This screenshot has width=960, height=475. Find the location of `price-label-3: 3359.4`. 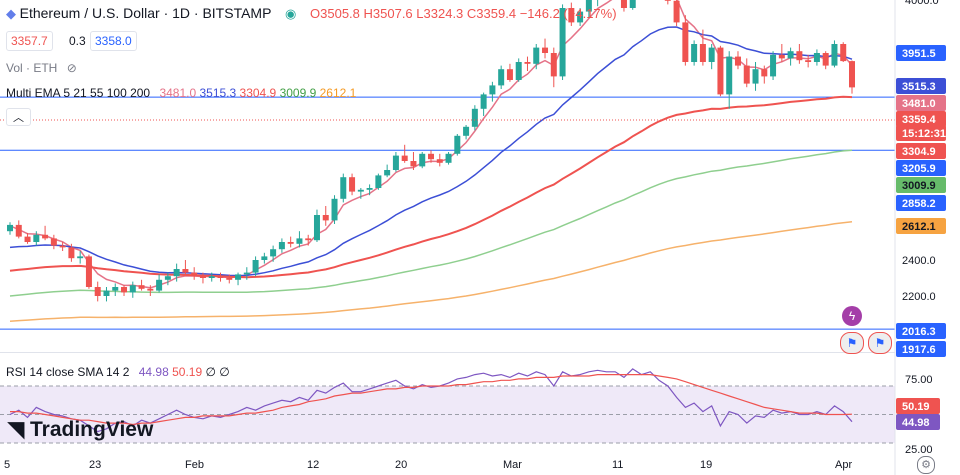

price-label-3: 3359.4 is located at coordinates (921, 119).